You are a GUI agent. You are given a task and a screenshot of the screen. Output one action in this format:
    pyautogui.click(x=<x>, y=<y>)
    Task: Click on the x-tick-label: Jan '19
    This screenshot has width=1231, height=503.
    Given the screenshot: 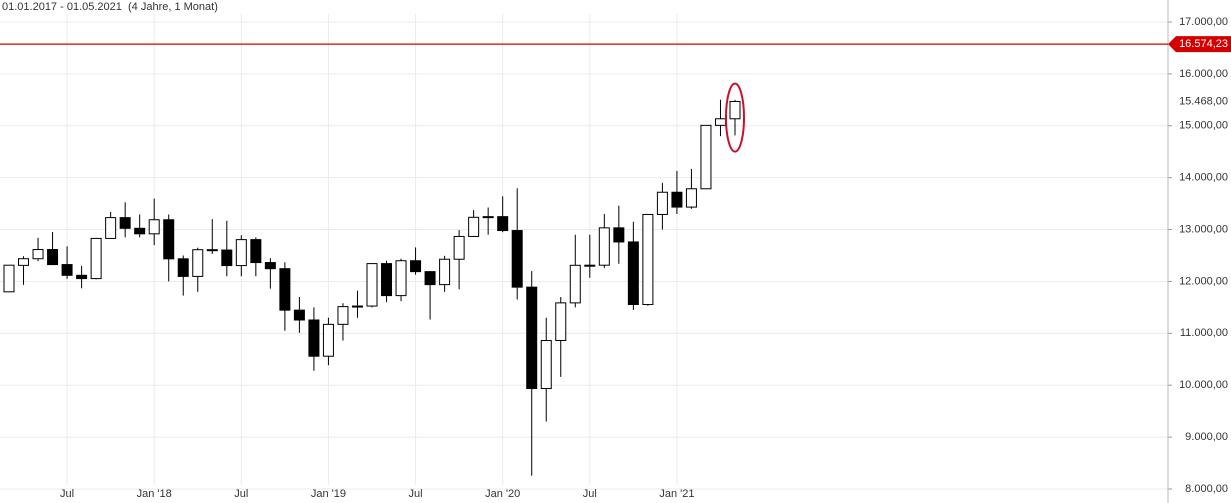 What is the action you would take?
    pyautogui.click(x=328, y=494)
    